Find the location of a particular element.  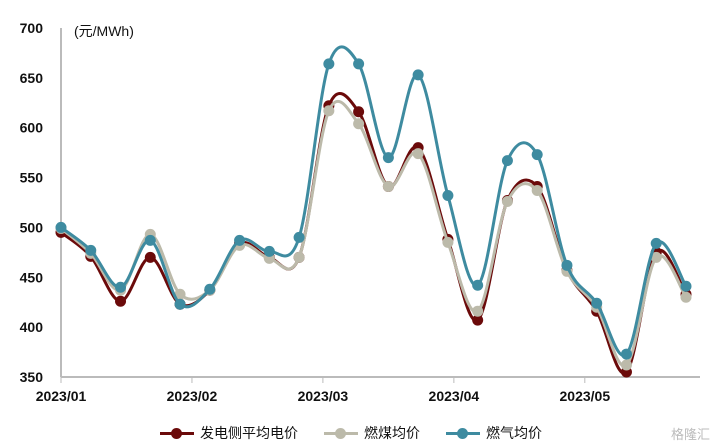

x-tick-label: 2023/03 is located at coordinates (323, 396).